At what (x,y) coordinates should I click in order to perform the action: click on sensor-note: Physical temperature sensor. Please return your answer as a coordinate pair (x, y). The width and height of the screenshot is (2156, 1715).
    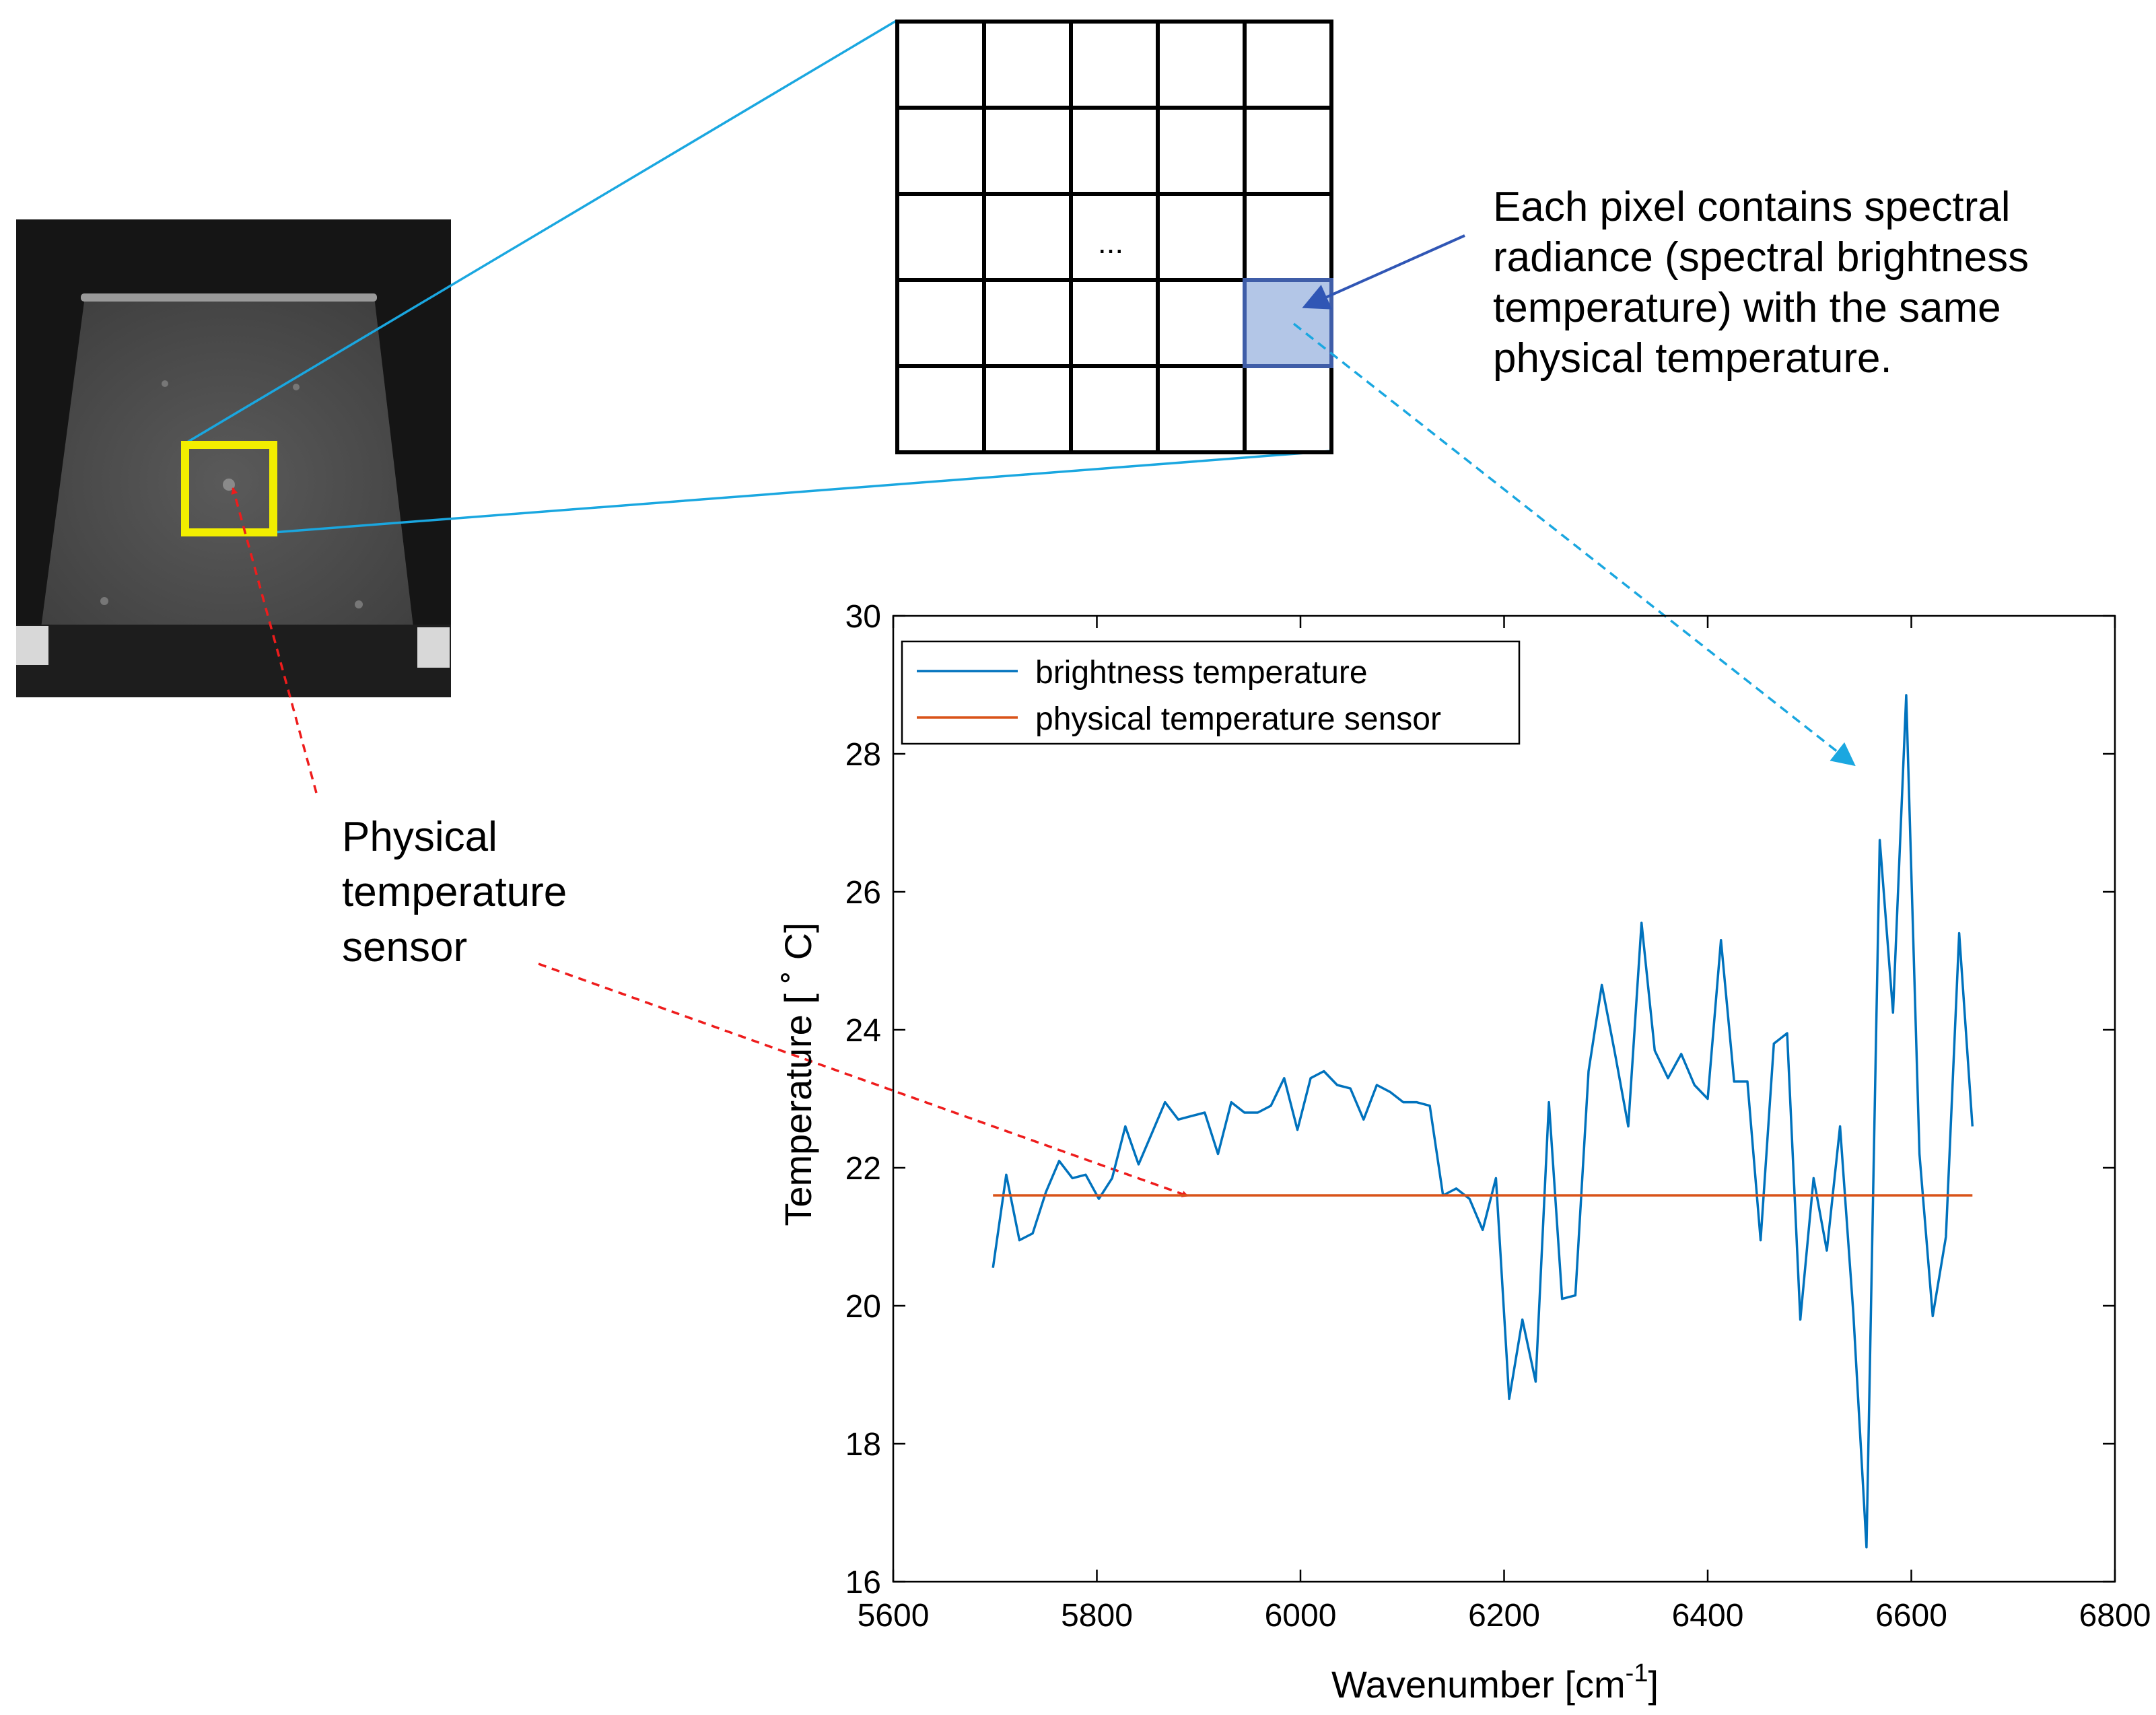
    Looking at the image, I should click on (454, 893).